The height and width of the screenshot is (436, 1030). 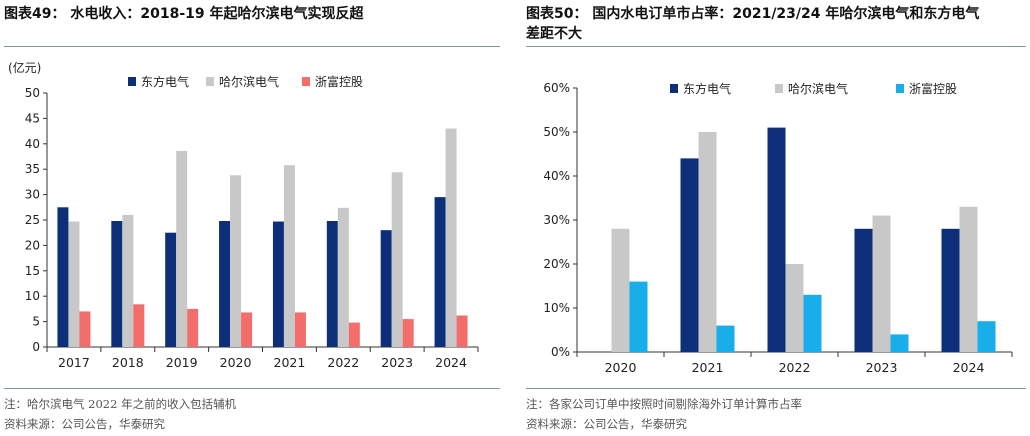 What do you see at coordinates (776, 388) in the screenshot?
I see `right-footer-divider` at bounding box center [776, 388].